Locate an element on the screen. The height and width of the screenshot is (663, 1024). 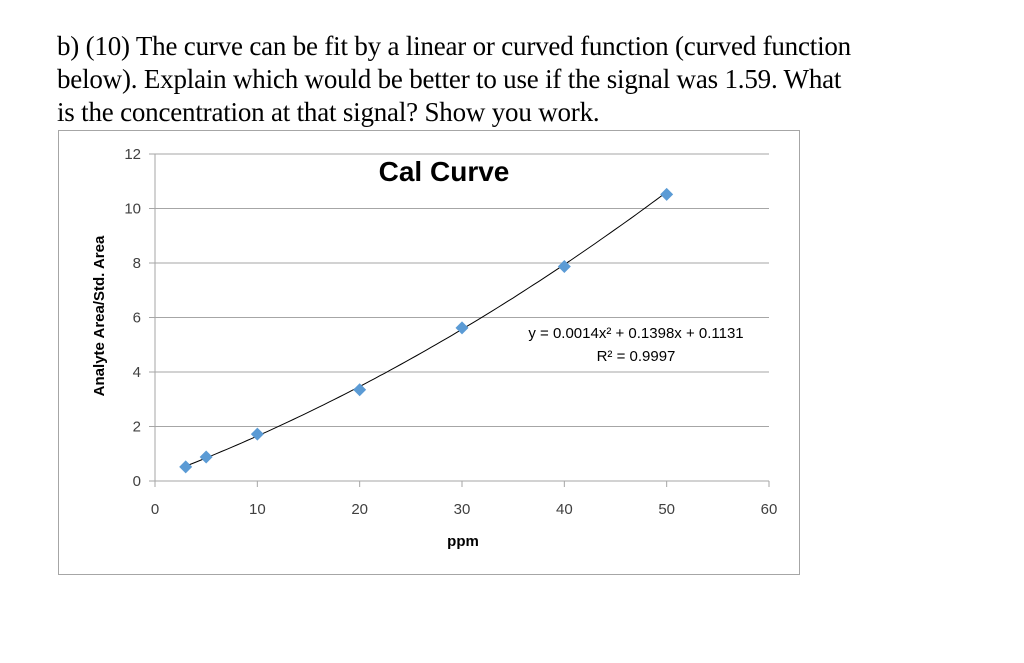
x-tick-label: 50 is located at coordinates (666, 509).